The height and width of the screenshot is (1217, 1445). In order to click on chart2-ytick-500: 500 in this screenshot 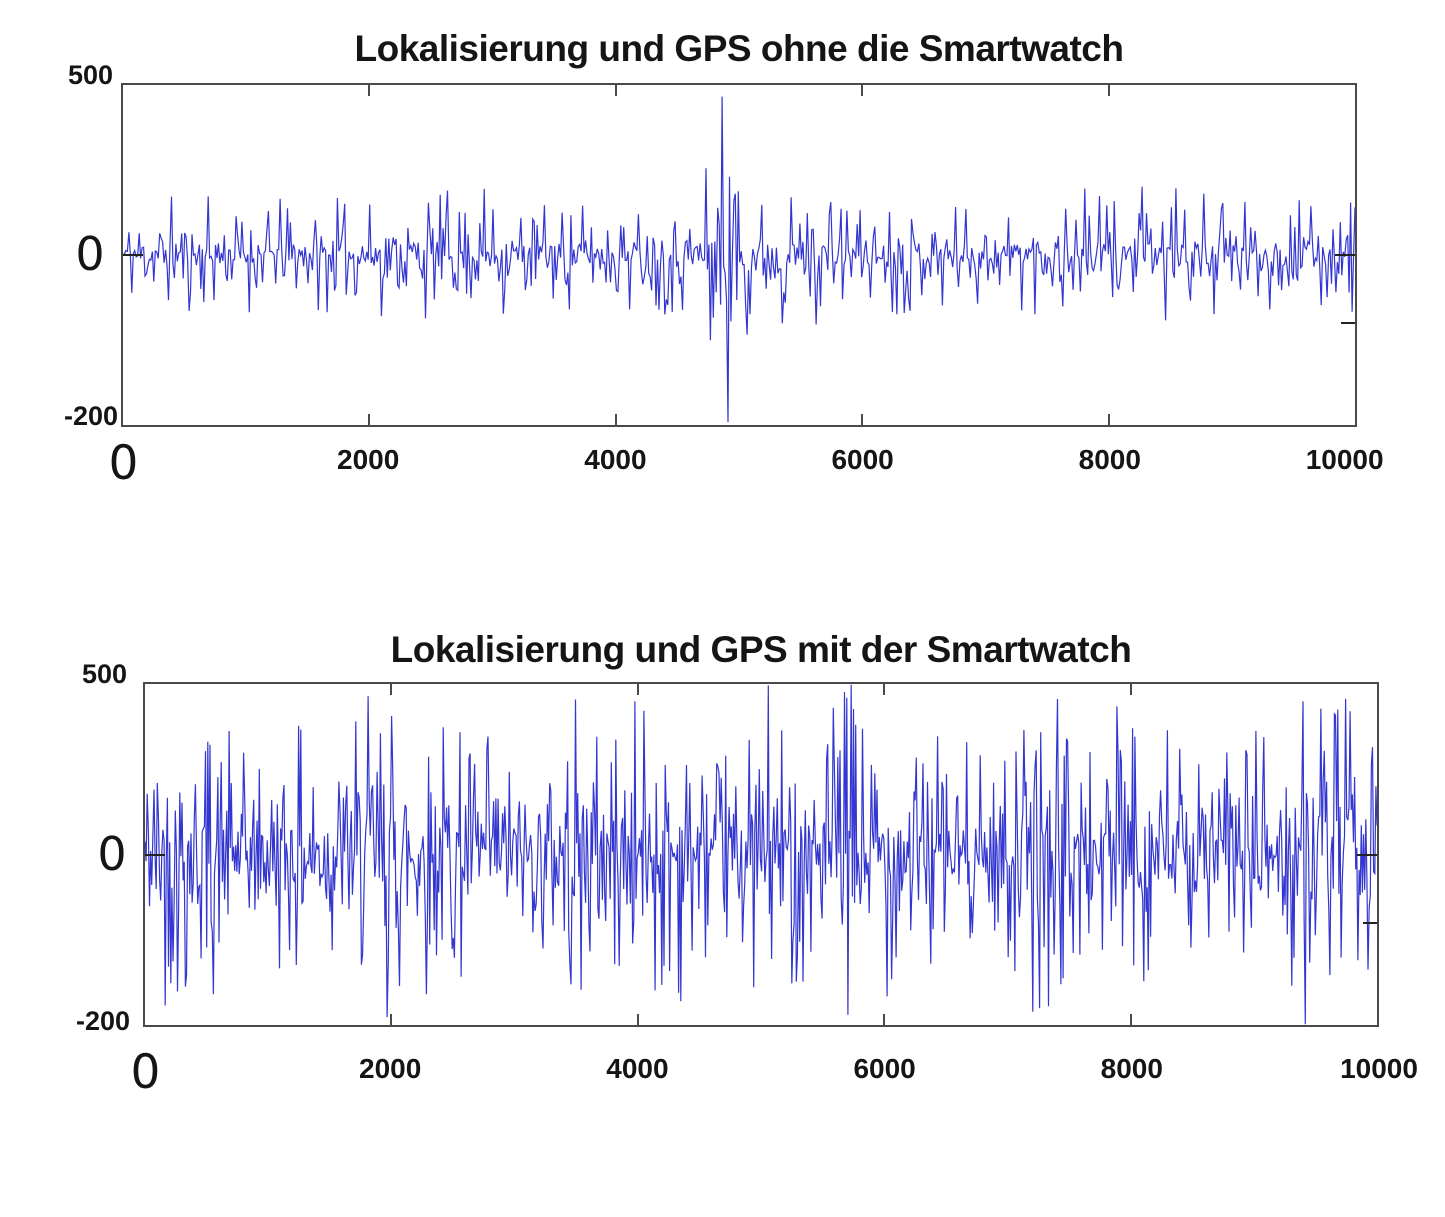, I will do `click(104, 674)`.